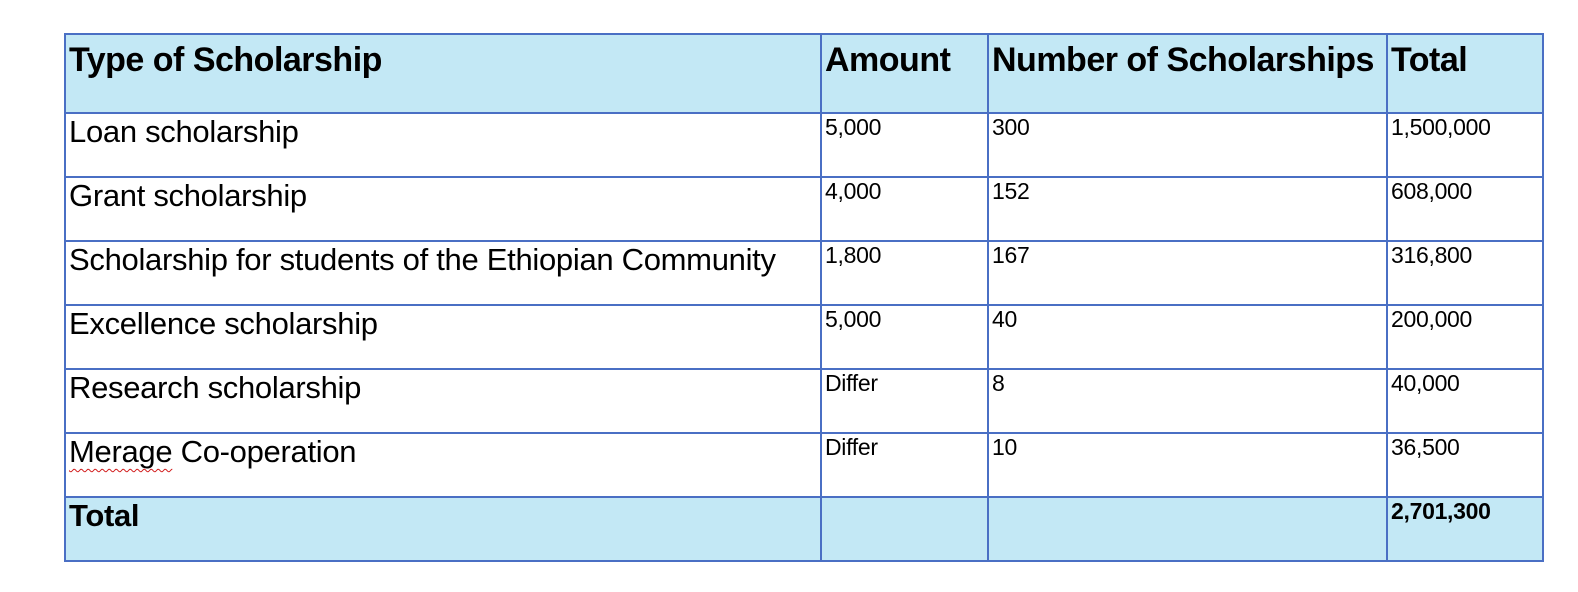 This screenshot has height=592, width=1578. Describe the element at coordinates (1187, 465) in the screenshot. I see `cell-number: 10` at that location.